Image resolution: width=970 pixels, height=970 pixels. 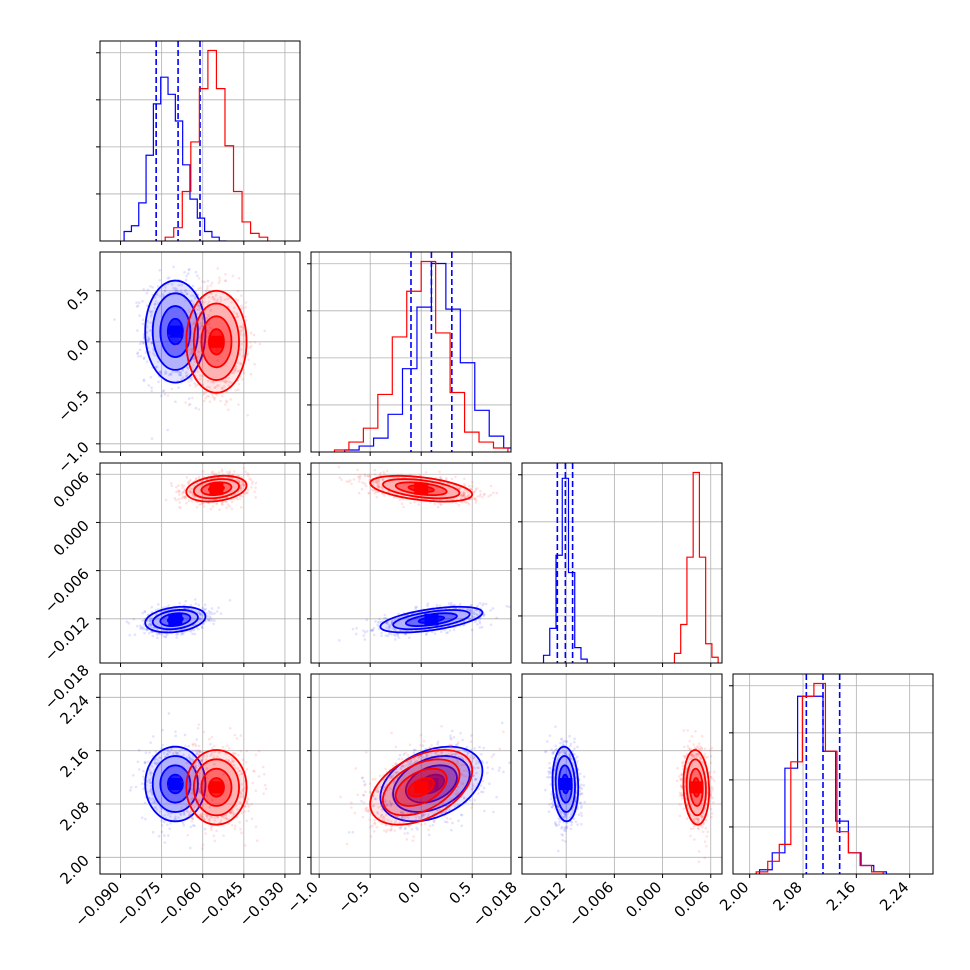 What do you see at coordinates (734, 896) in the screenshot?
I see `x-tick-label: 2.00` at bounding box center [734, 896].